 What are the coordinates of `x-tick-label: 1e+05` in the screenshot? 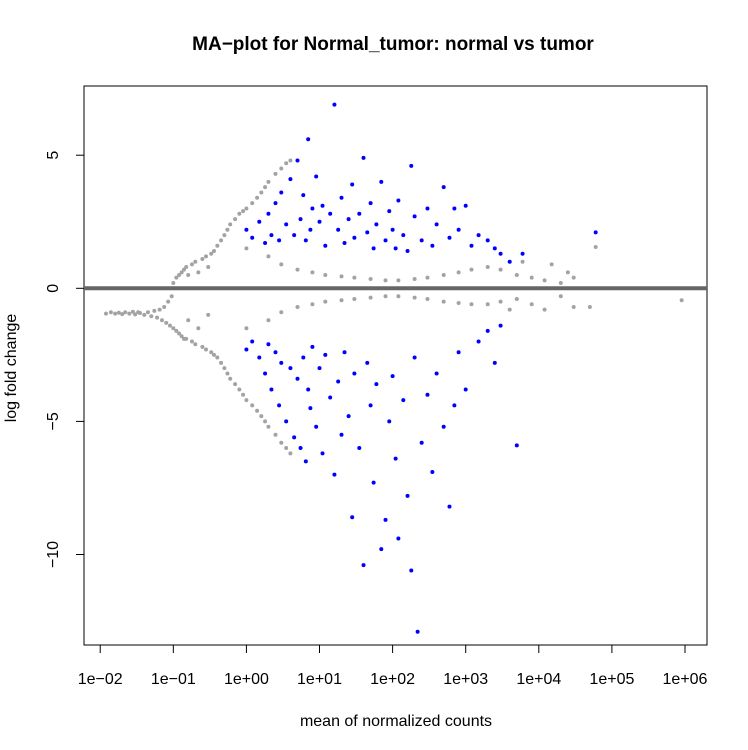 It's located at (611, 679).